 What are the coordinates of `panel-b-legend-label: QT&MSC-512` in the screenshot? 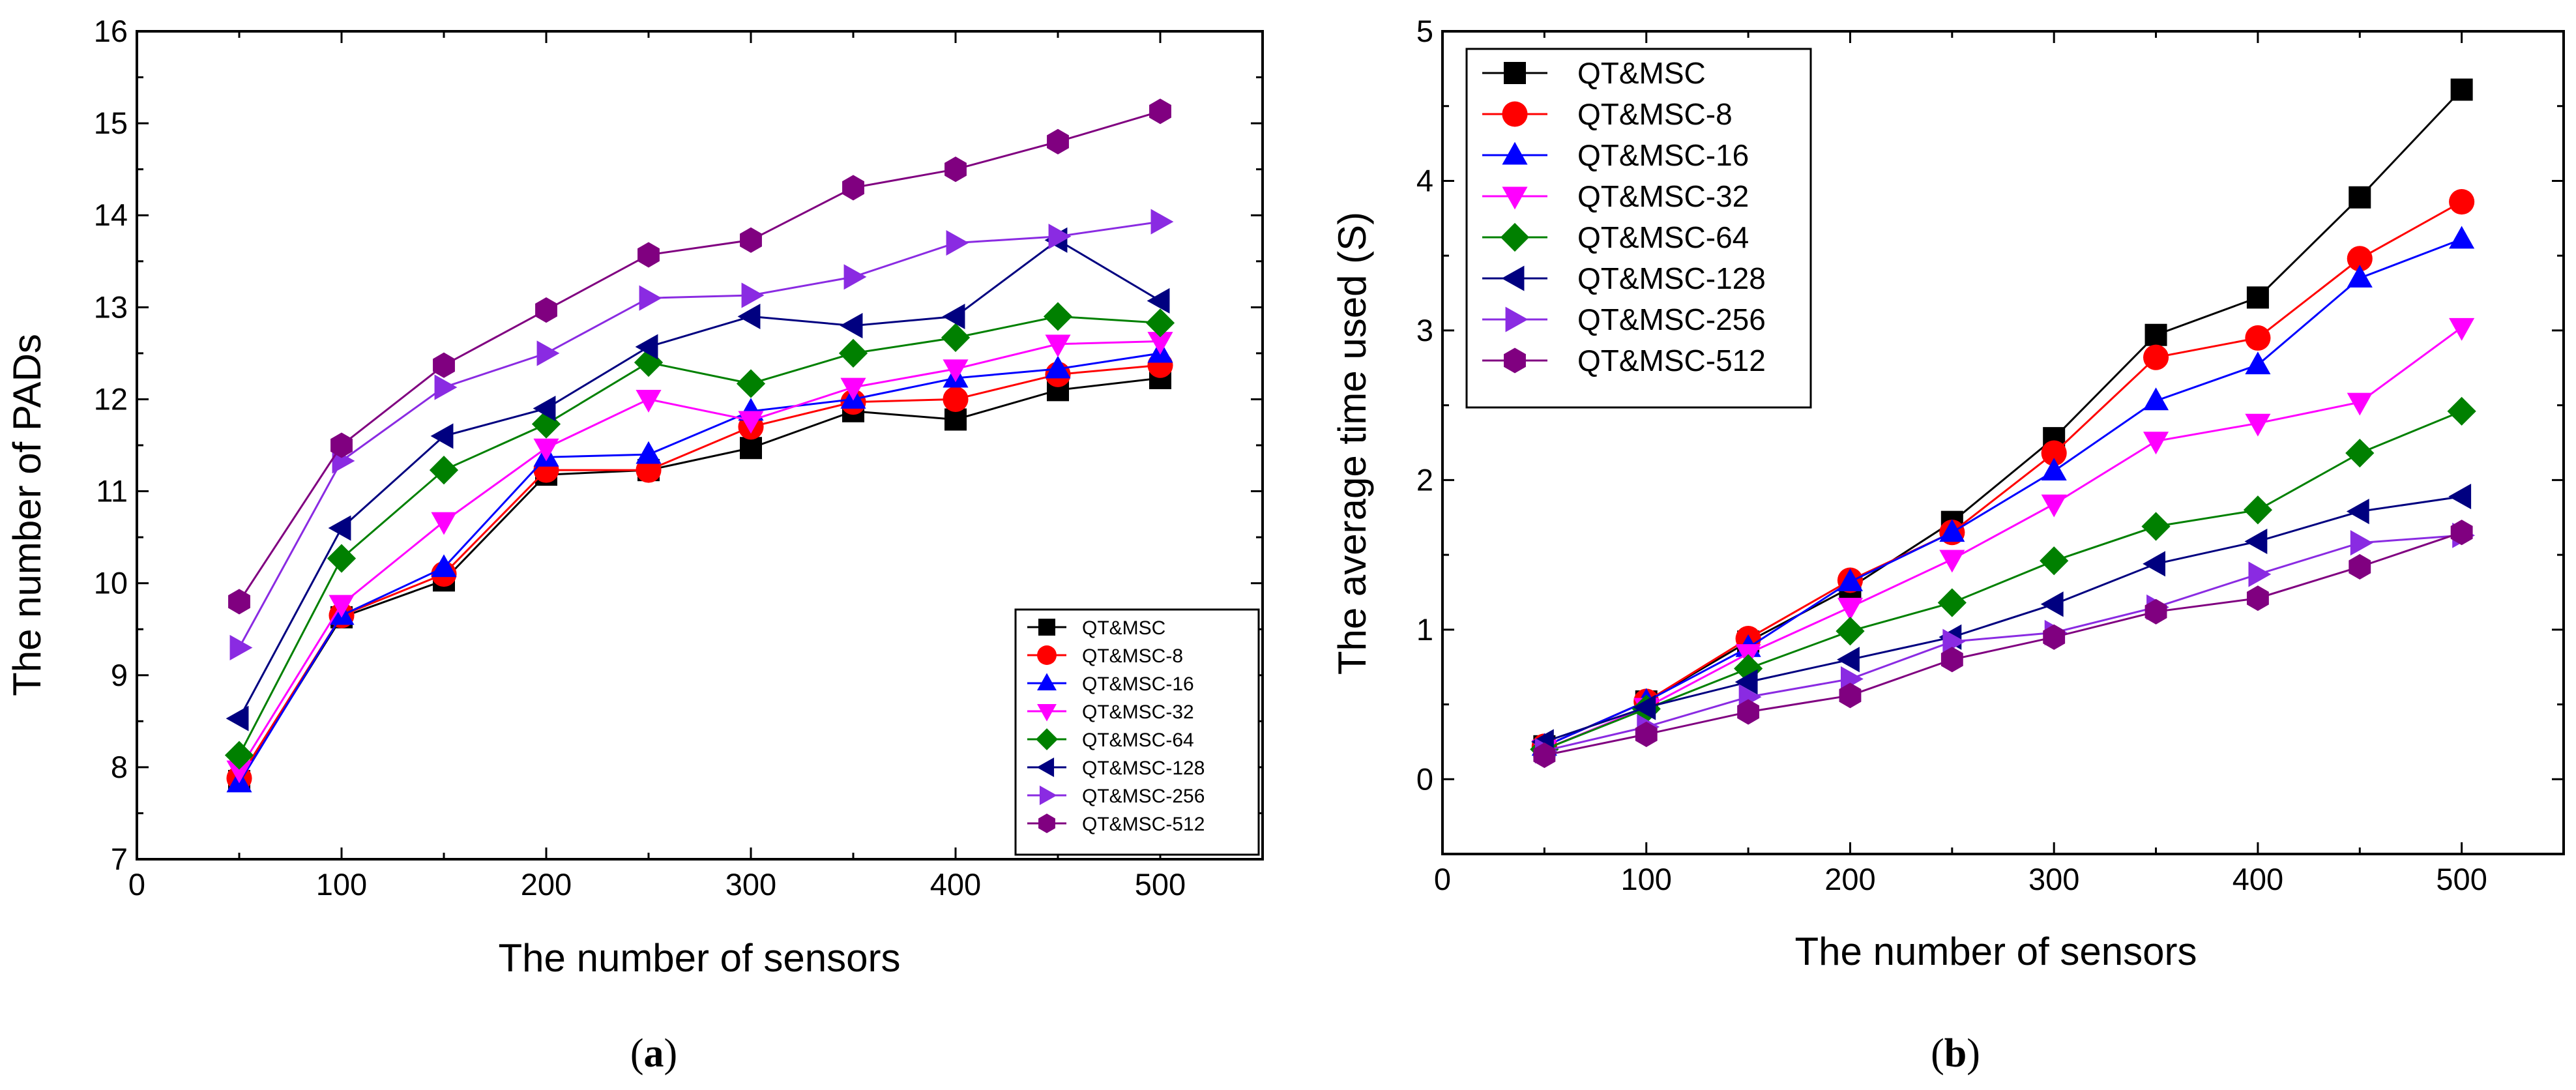 It's located at (1671, 361).